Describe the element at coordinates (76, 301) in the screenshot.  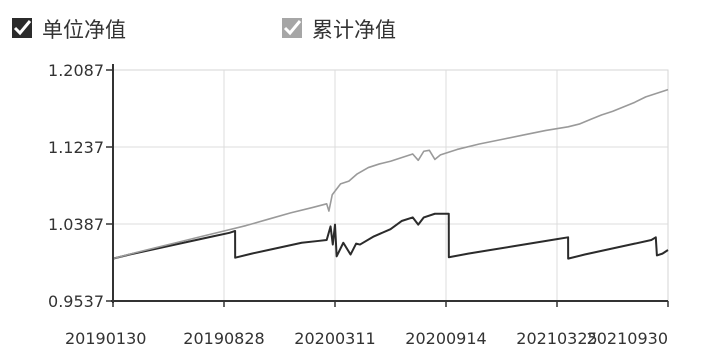
I see `y-tick-label: 0.9537` at that location.